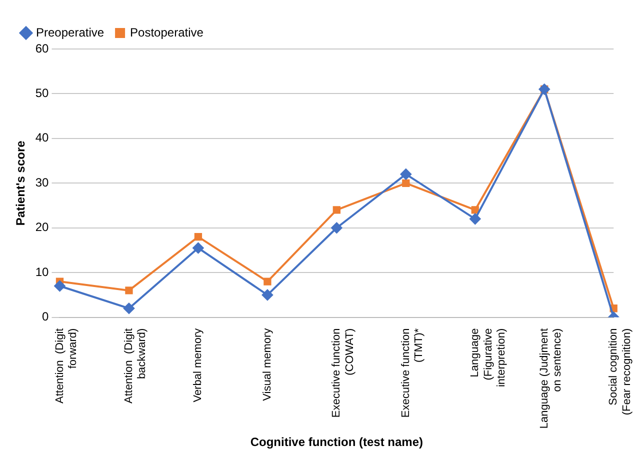 The width and height of the screenshot is (643, 454). Describe the element at coordinates (70, 32) in the screenshot. I see `legend-label: Preoperative` at that location.